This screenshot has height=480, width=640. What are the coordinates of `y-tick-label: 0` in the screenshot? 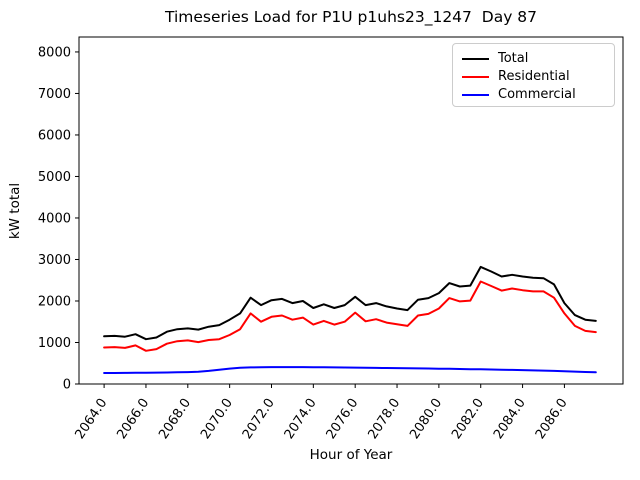 It's located at (67, 385).